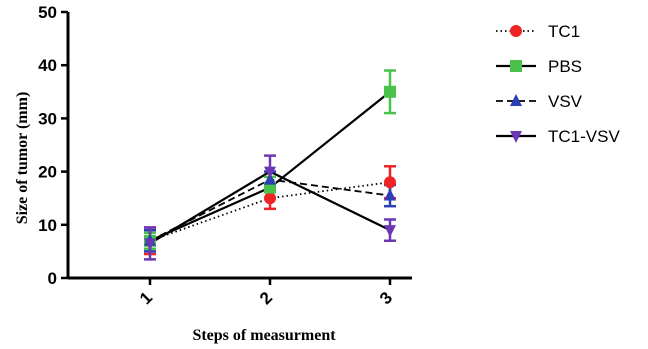 This screenshot has width=648, height=349. Describe the element at coordinates (47, 225) in the screenshot. I see `y-tick-label: 10` at that location.